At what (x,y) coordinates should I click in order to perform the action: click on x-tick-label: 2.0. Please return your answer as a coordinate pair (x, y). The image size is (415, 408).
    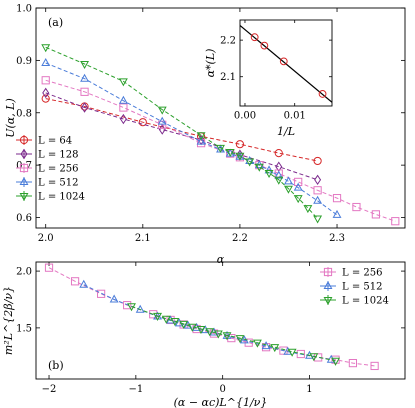
    Looking at the image, I should click on (46, 238).